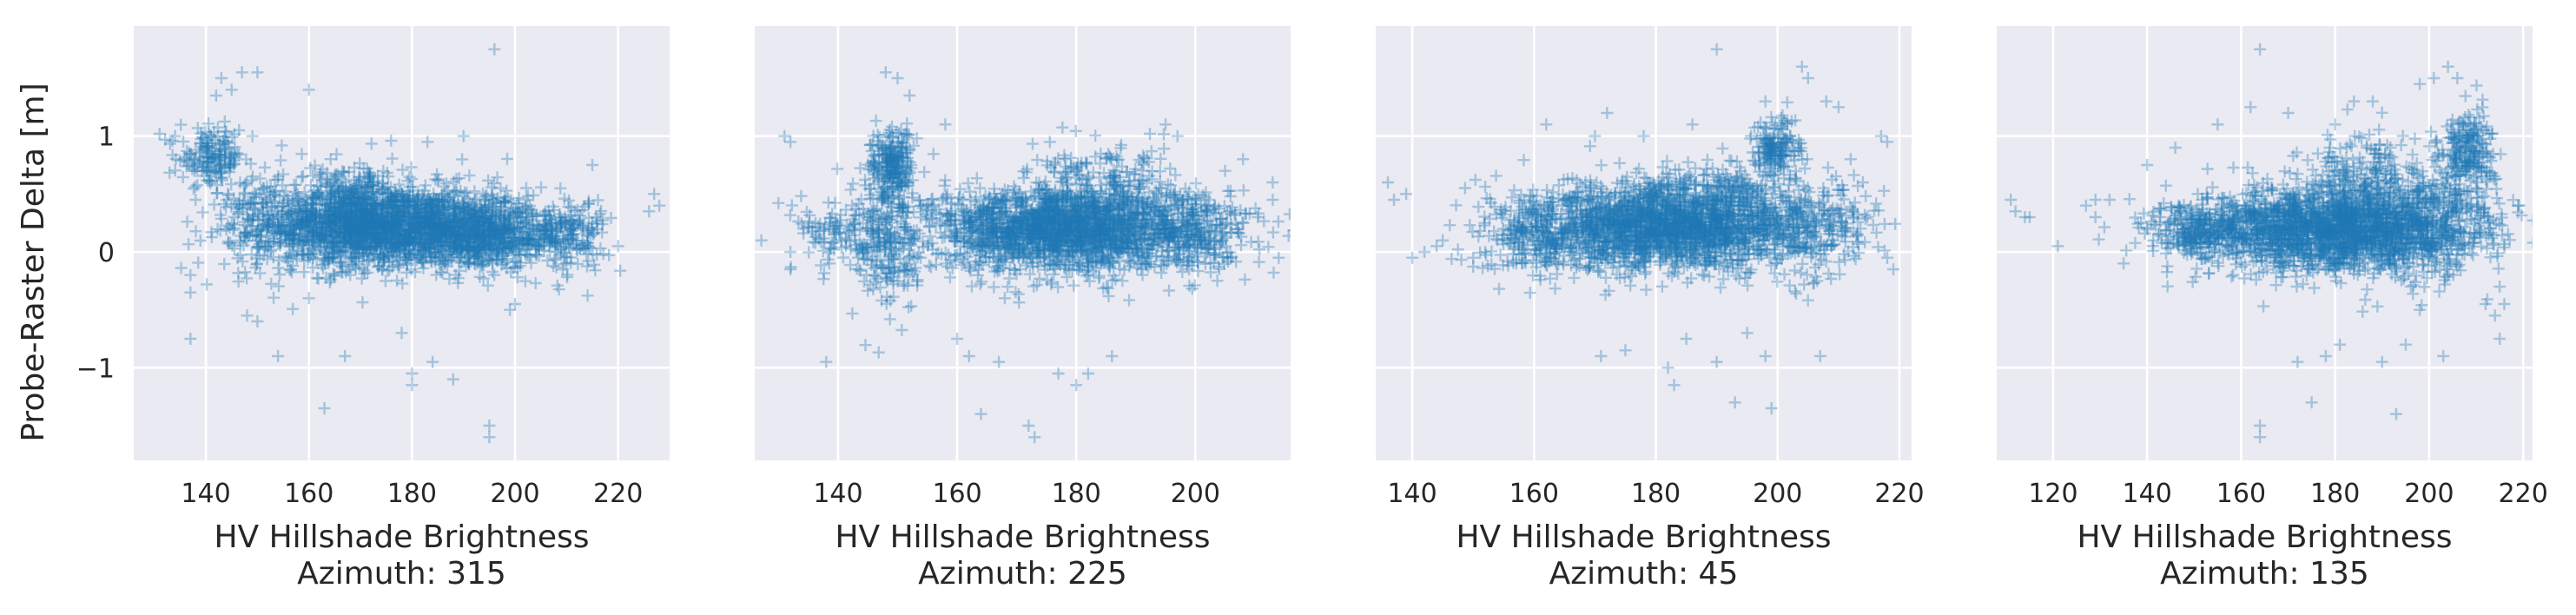 The width and height of the screenshot is (2576, 615). What do you see at coordinates (34, 262) in the screenshot?
I see `y-axis-label: Probe-Raster Delta [m]` at bounding box center [34, 262].